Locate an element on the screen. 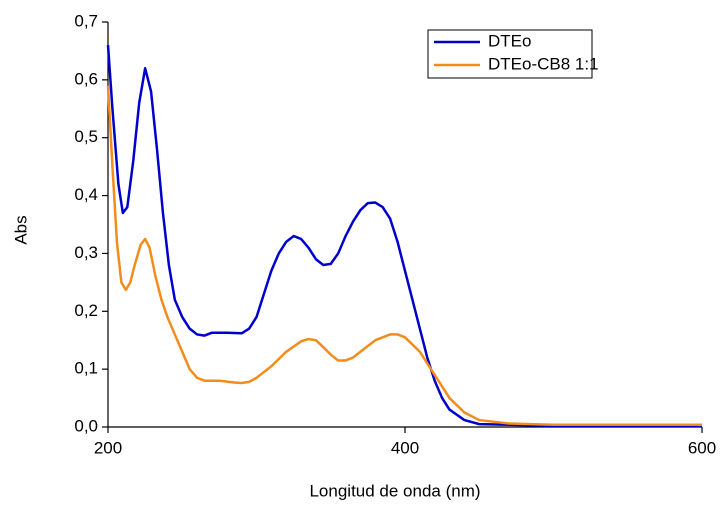 The width and height of the screenshot is (722, 505). x-tick-label: 400 is located at coordinates (405, 447).